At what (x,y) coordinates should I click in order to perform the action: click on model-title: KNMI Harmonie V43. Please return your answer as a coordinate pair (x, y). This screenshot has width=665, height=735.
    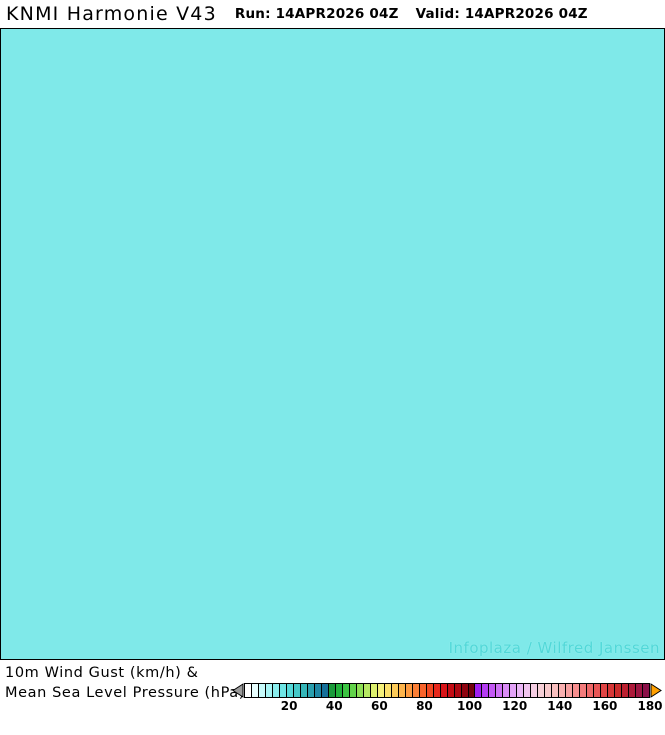
    Looking at the image, I should click on (111, 14).